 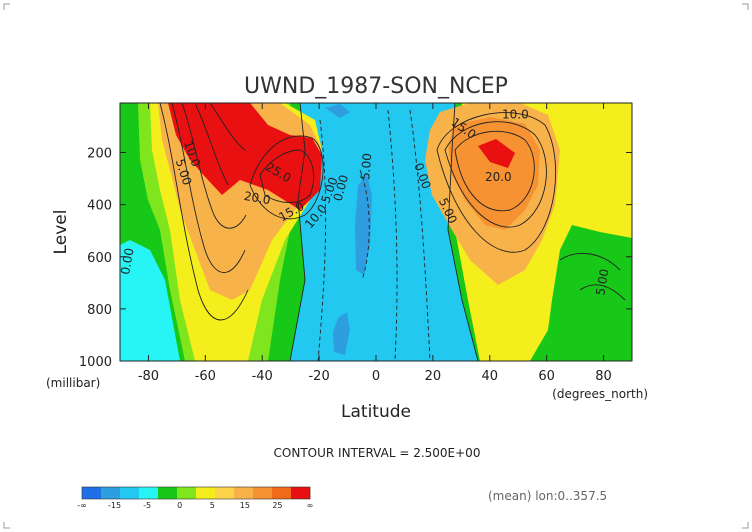 I want to click on colorbar-label: 15, so click(x=245, y=505).